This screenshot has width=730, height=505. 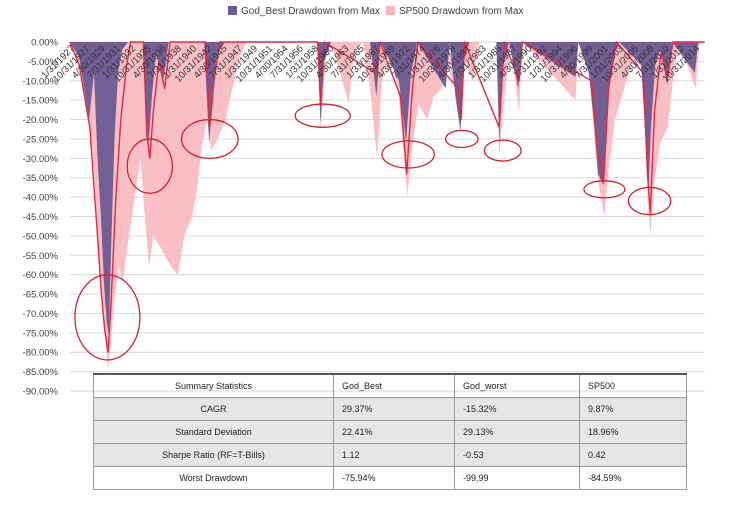 What do you see at coordinates (390, 10) in the screenshot?
I see `legend-swatch-sp500` at bounding box center [390, 10].